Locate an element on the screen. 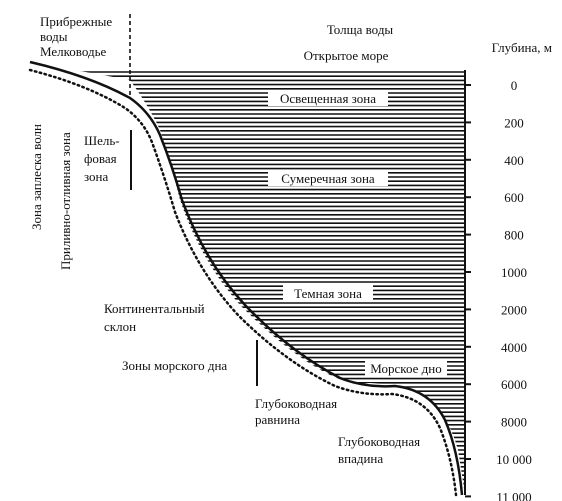  abyssal-plain-label-1: Глубоководная is located at coordinates (296, 403).